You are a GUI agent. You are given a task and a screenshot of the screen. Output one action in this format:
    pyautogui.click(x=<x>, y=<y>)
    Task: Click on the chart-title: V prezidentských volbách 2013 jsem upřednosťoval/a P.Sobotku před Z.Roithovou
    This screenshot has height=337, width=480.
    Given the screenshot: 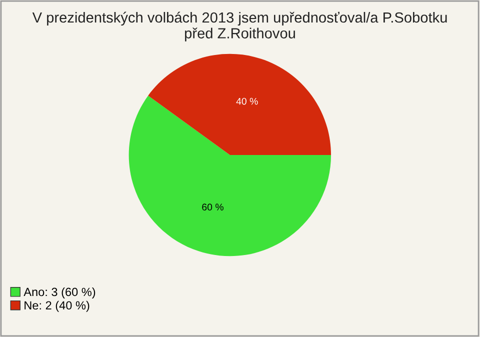 What is the action you would take?
    pyautogui.click(x=239, y=27)
    